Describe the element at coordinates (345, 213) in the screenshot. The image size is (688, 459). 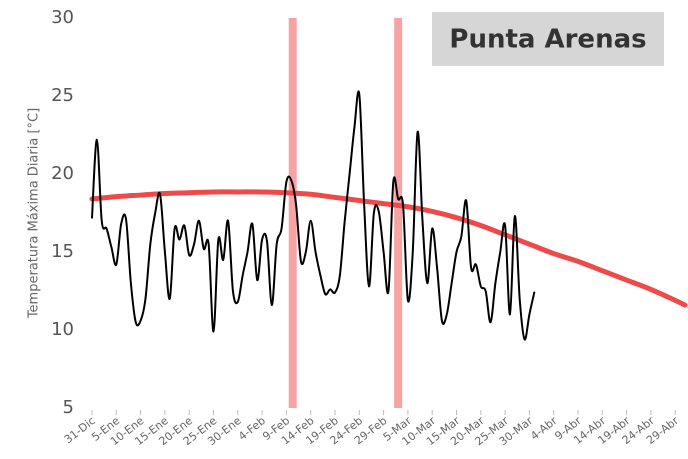
I see `highlight-layer` at that location.